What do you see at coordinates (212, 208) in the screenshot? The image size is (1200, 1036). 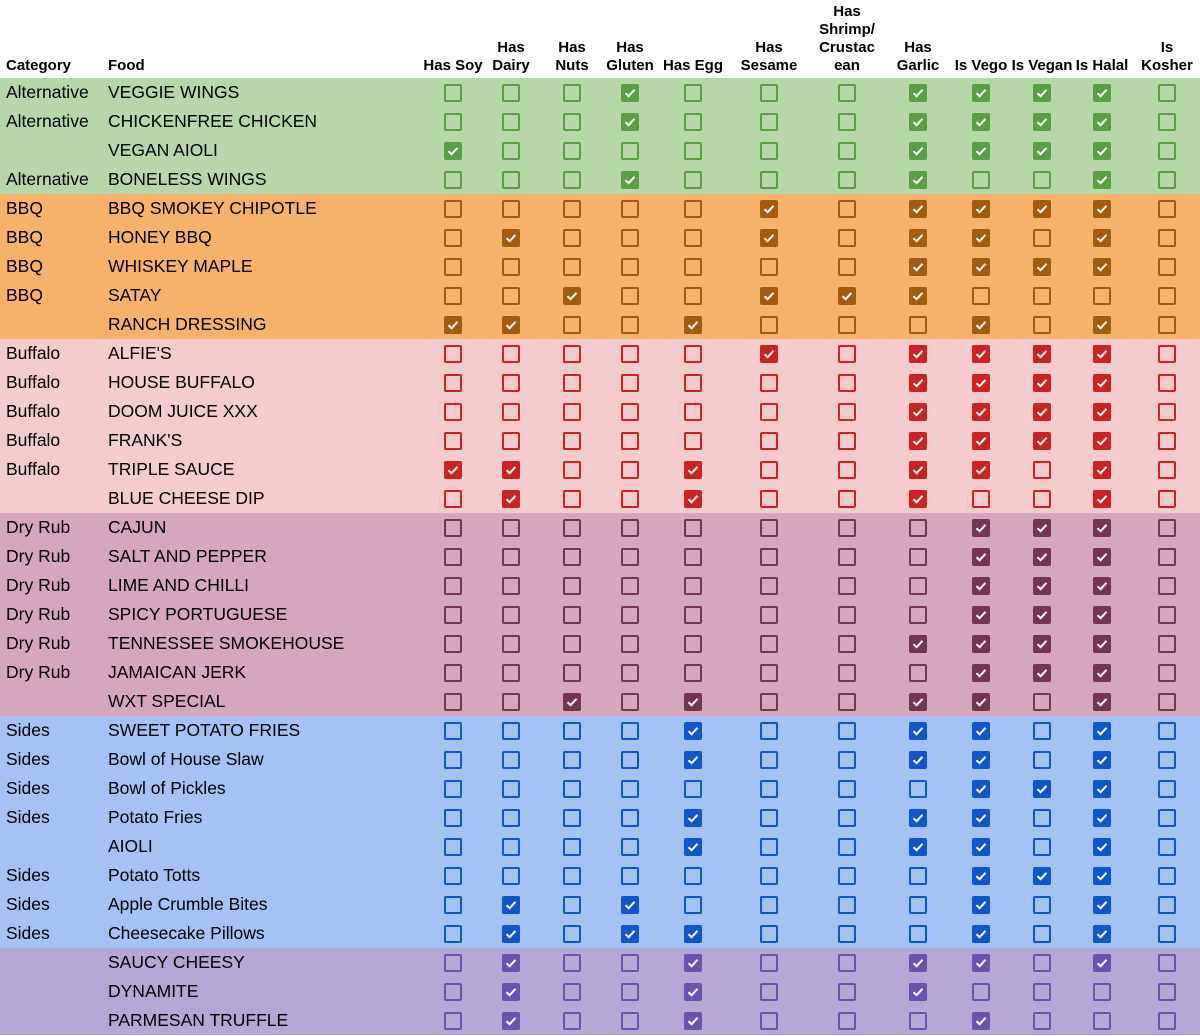 I see `food-cell: BBQ SMOKEY CHIPOTLE` at bounding box center [212, 208].